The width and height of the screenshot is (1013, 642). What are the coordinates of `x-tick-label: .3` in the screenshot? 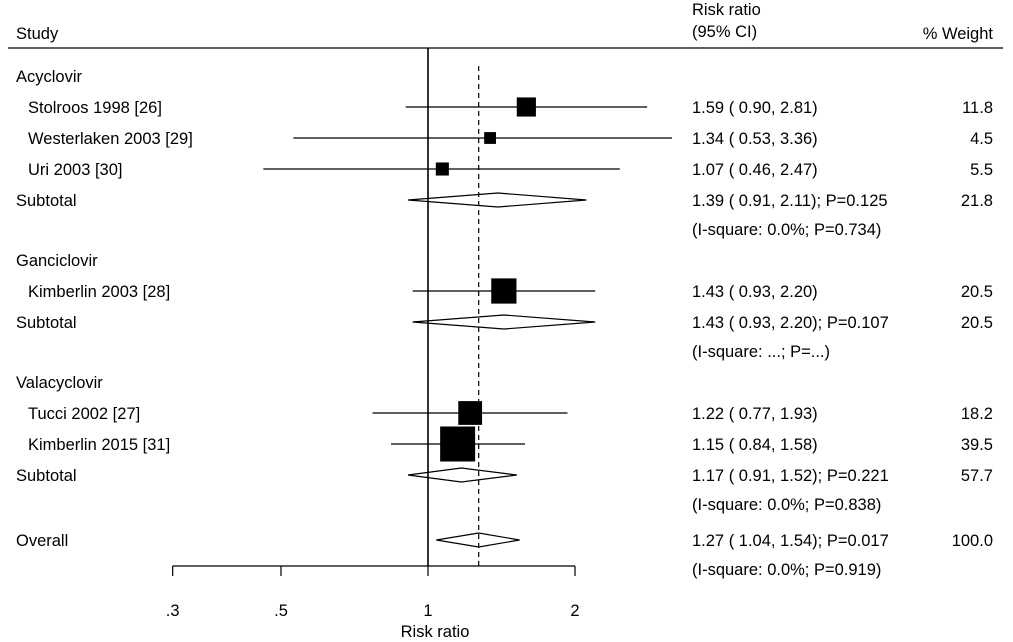 It's located at (173, 611).